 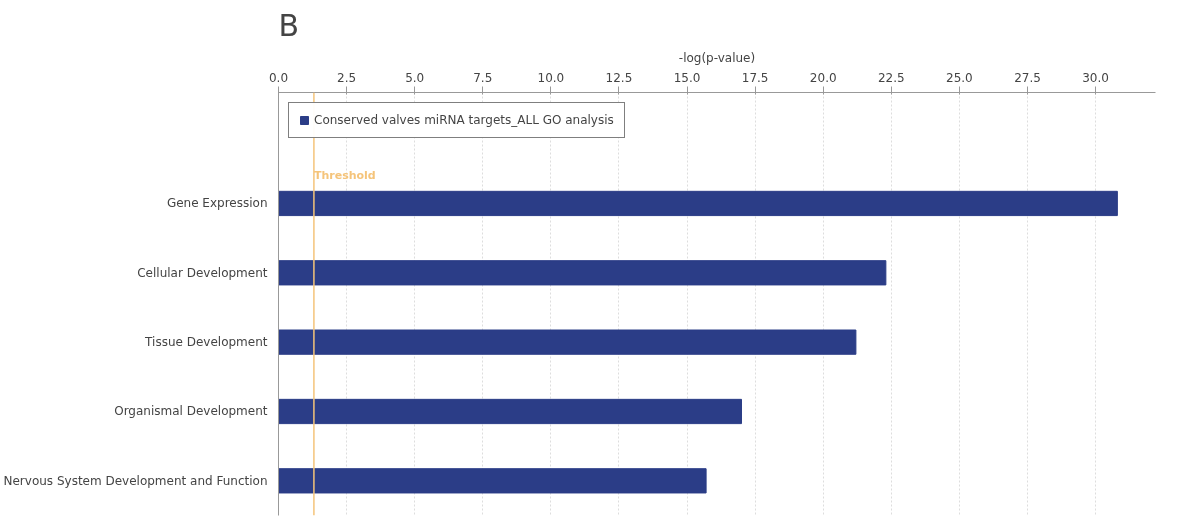 I want to click on x-tick-label: 27.5, so click(x=1027, y=77).